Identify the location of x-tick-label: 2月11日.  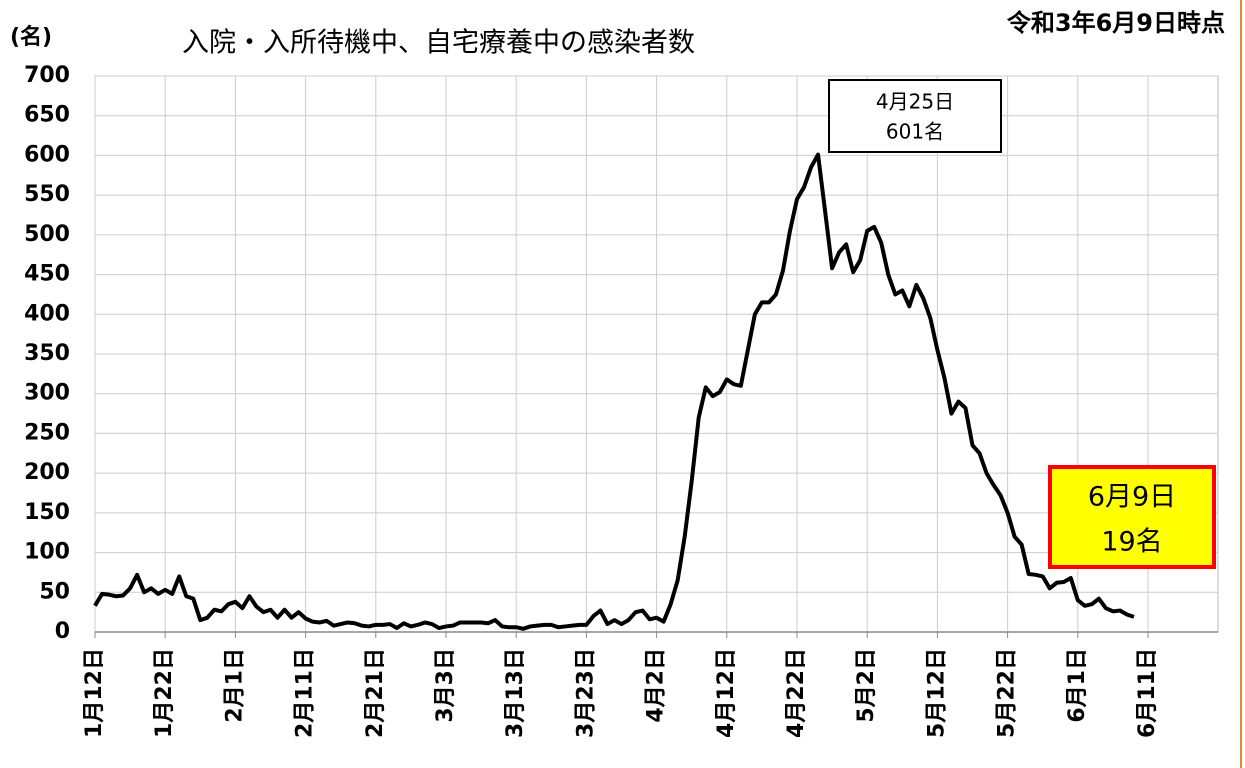
(305, 693).